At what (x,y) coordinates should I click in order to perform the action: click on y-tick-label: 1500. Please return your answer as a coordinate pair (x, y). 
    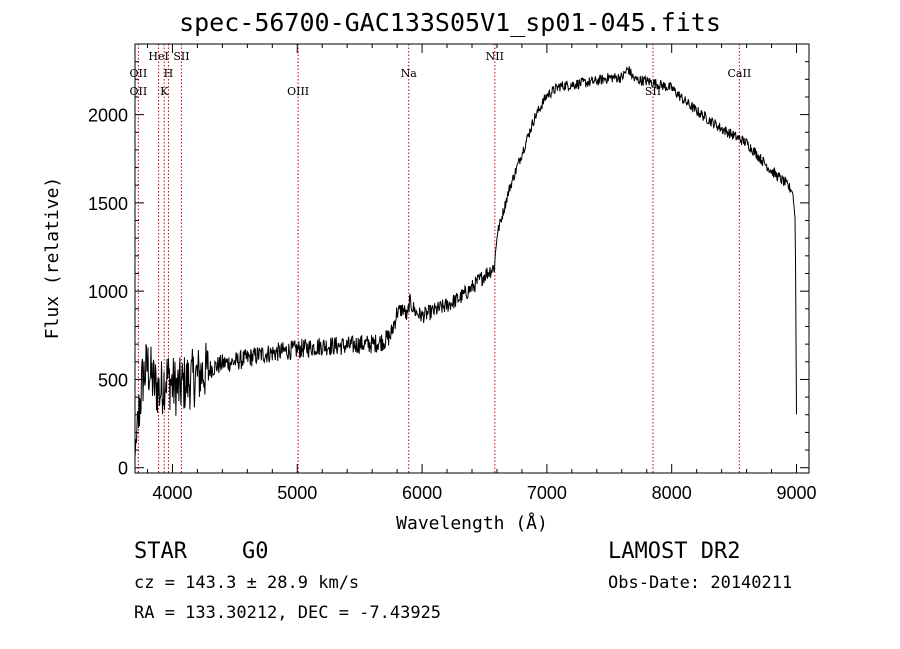
    Looking at the image, I should click on (108, 204).